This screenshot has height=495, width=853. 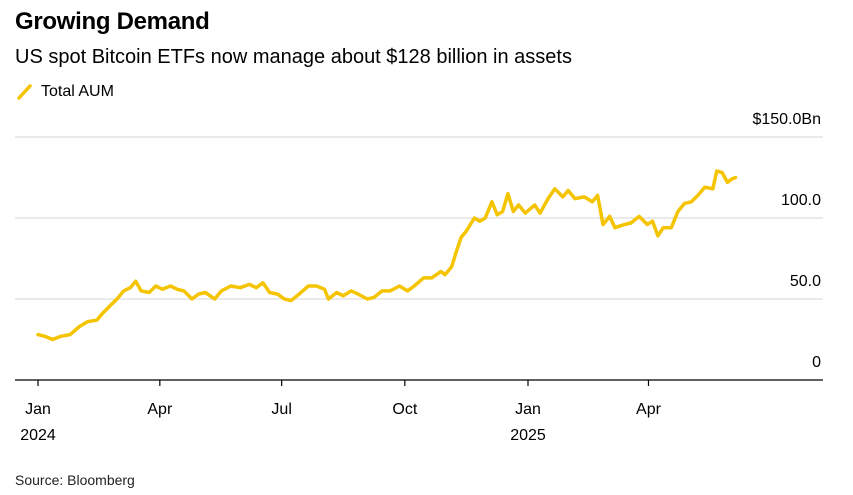 What do you see at coordinates (281, 409) in the screenshot?
I see `x-tick-label: Jul` at bounding box center [281, 409].